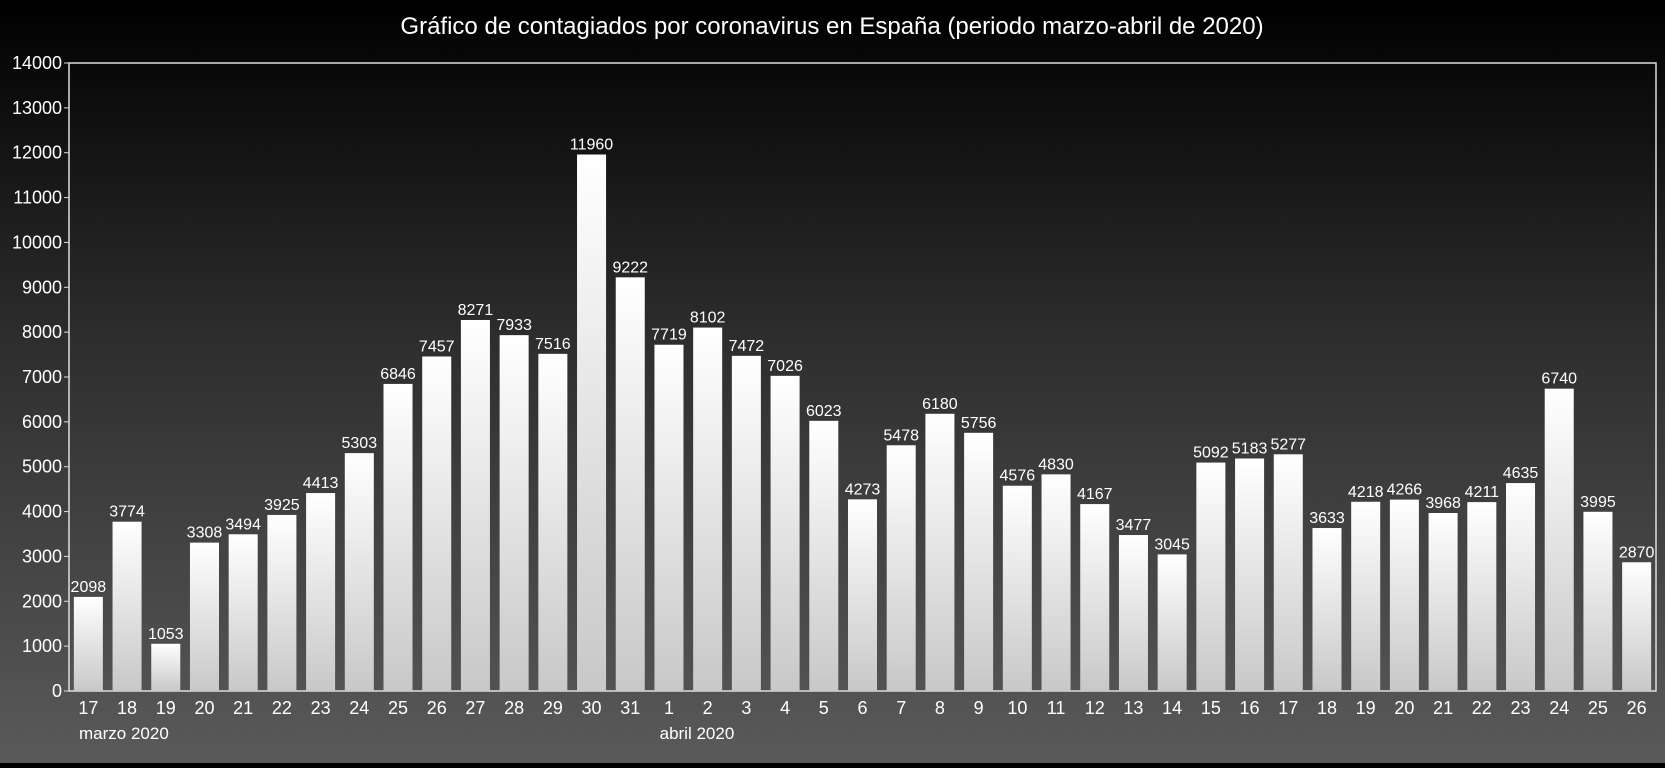  What do you see at coordinates (901, 708) in the screenshot?
I see `x-tick-label: 7` at bounding box center [901, 708].